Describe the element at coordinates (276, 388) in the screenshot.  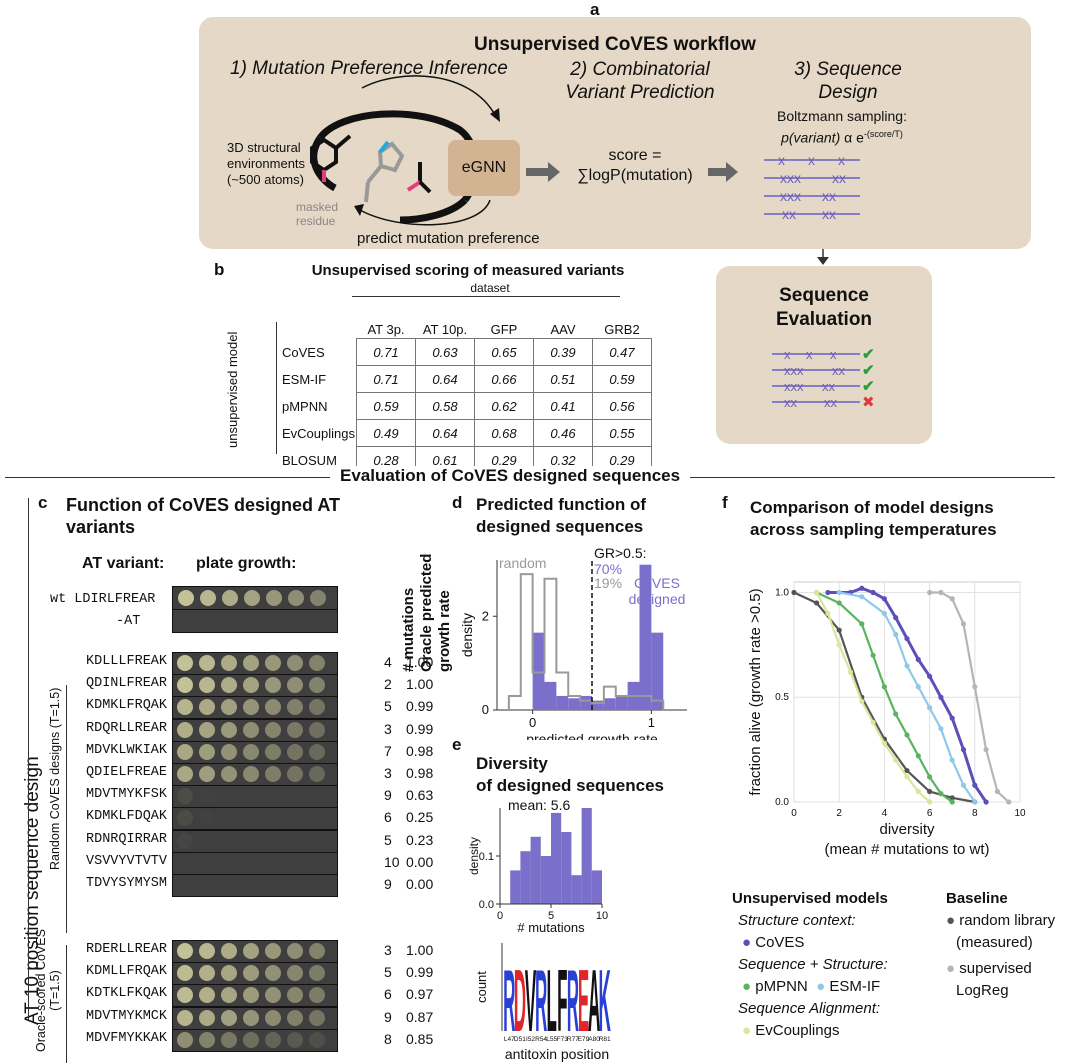
I see `model-rule` at that location.